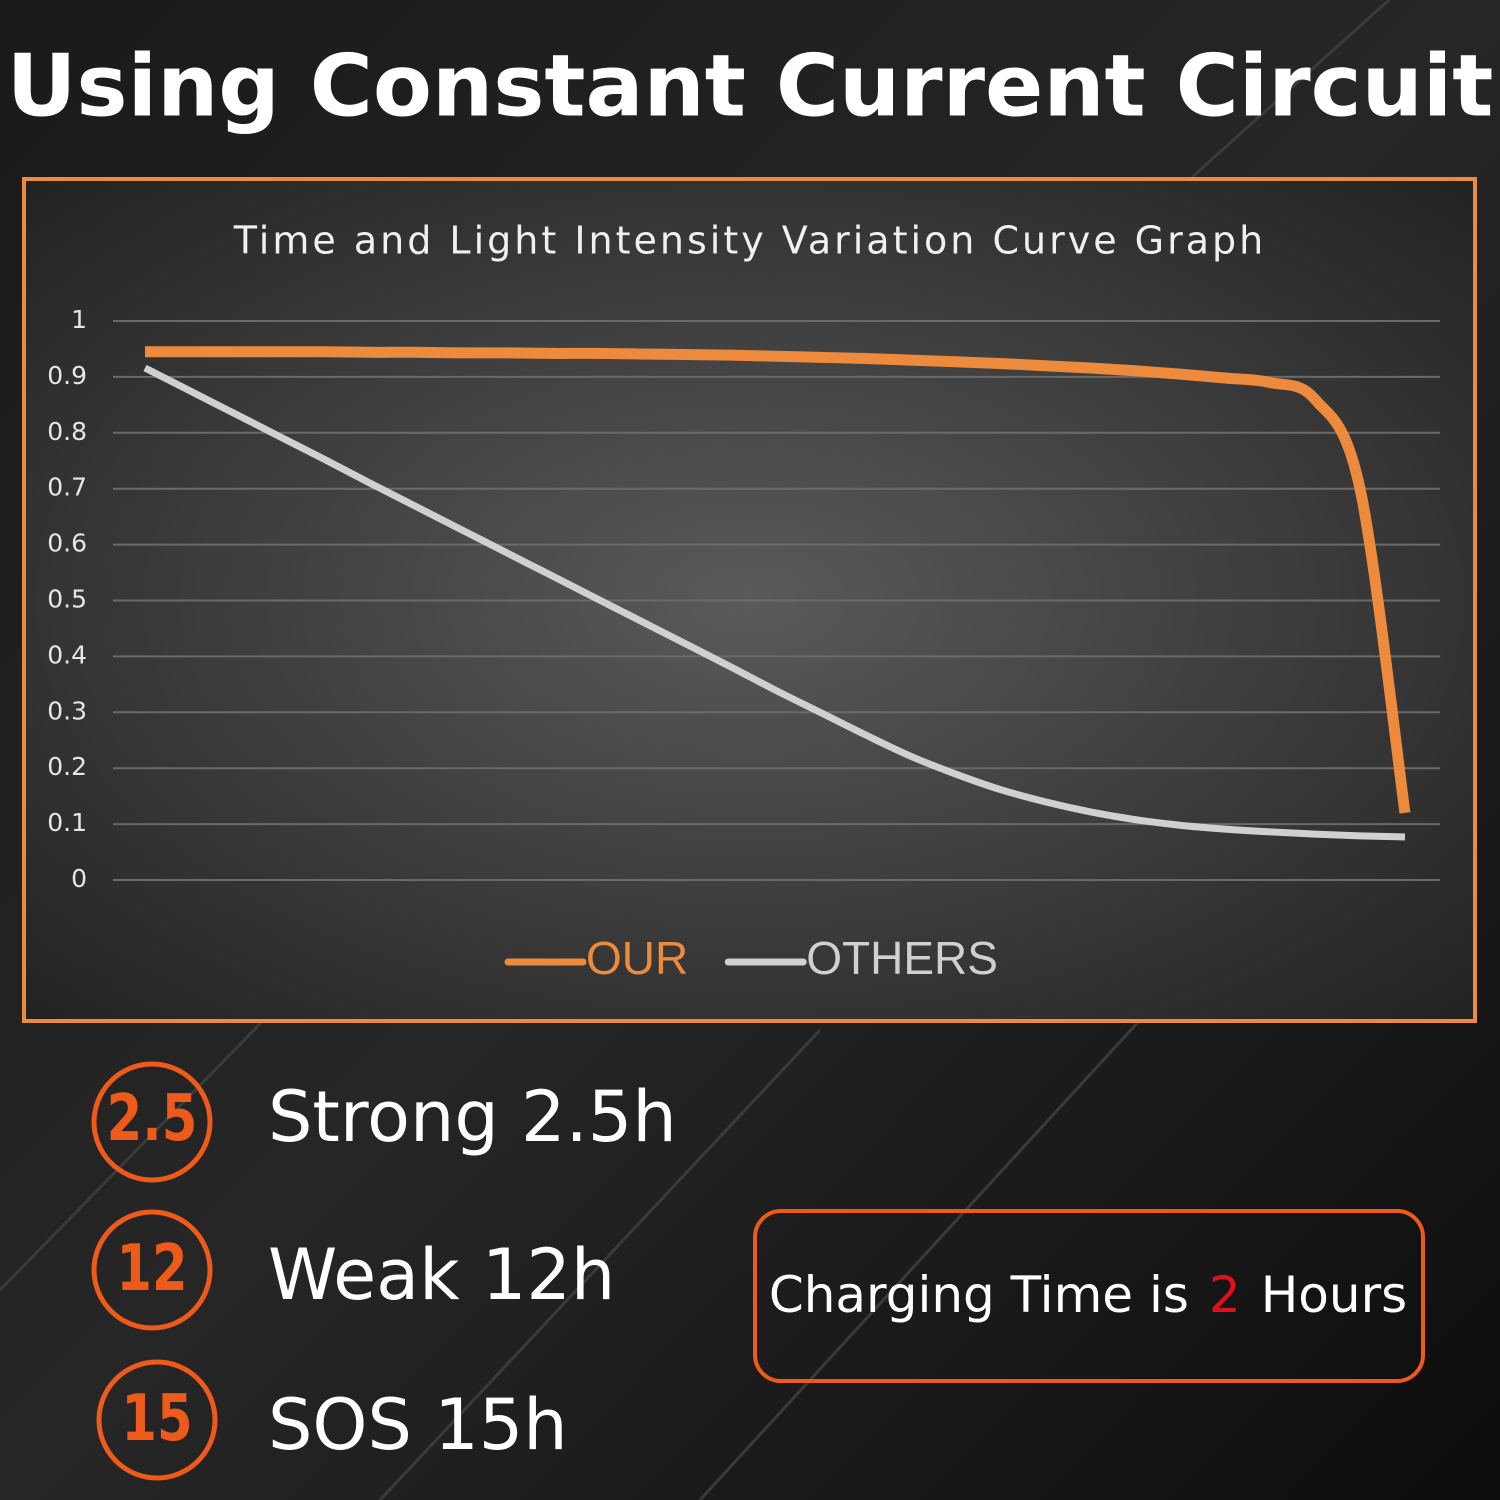 The height and width of the screenshot is (1500, 1500). I want to click on charging-highlight: 2, so click(1225, 1295).